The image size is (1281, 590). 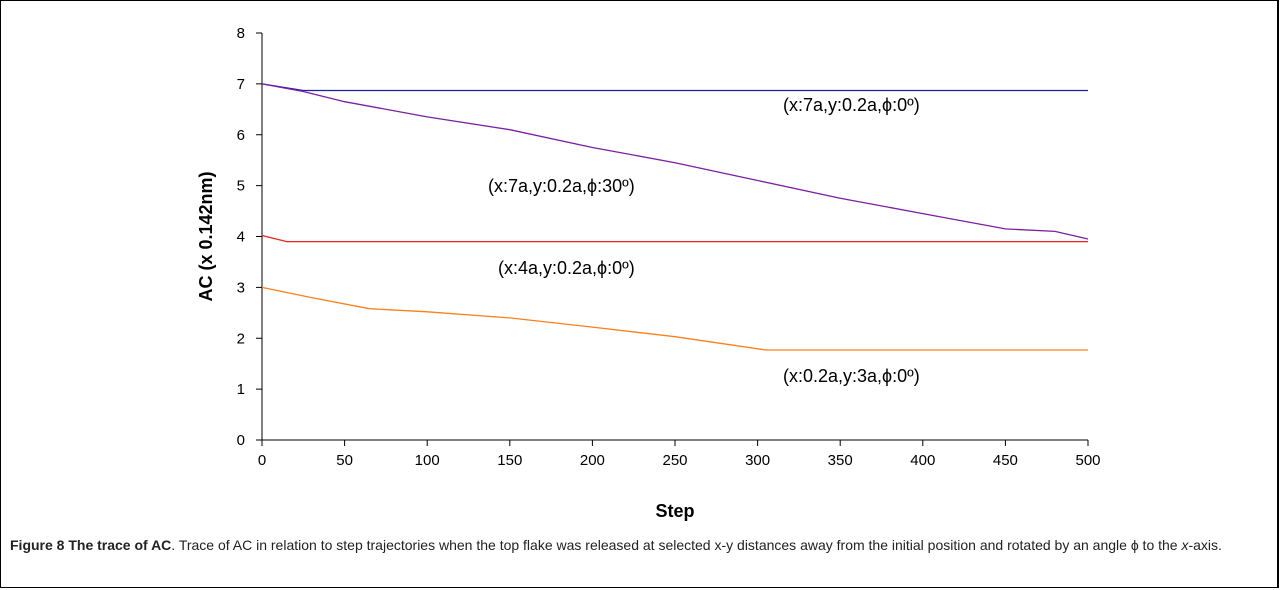 I want to click on x-tick-label: 250, so click(x=674, y=460).